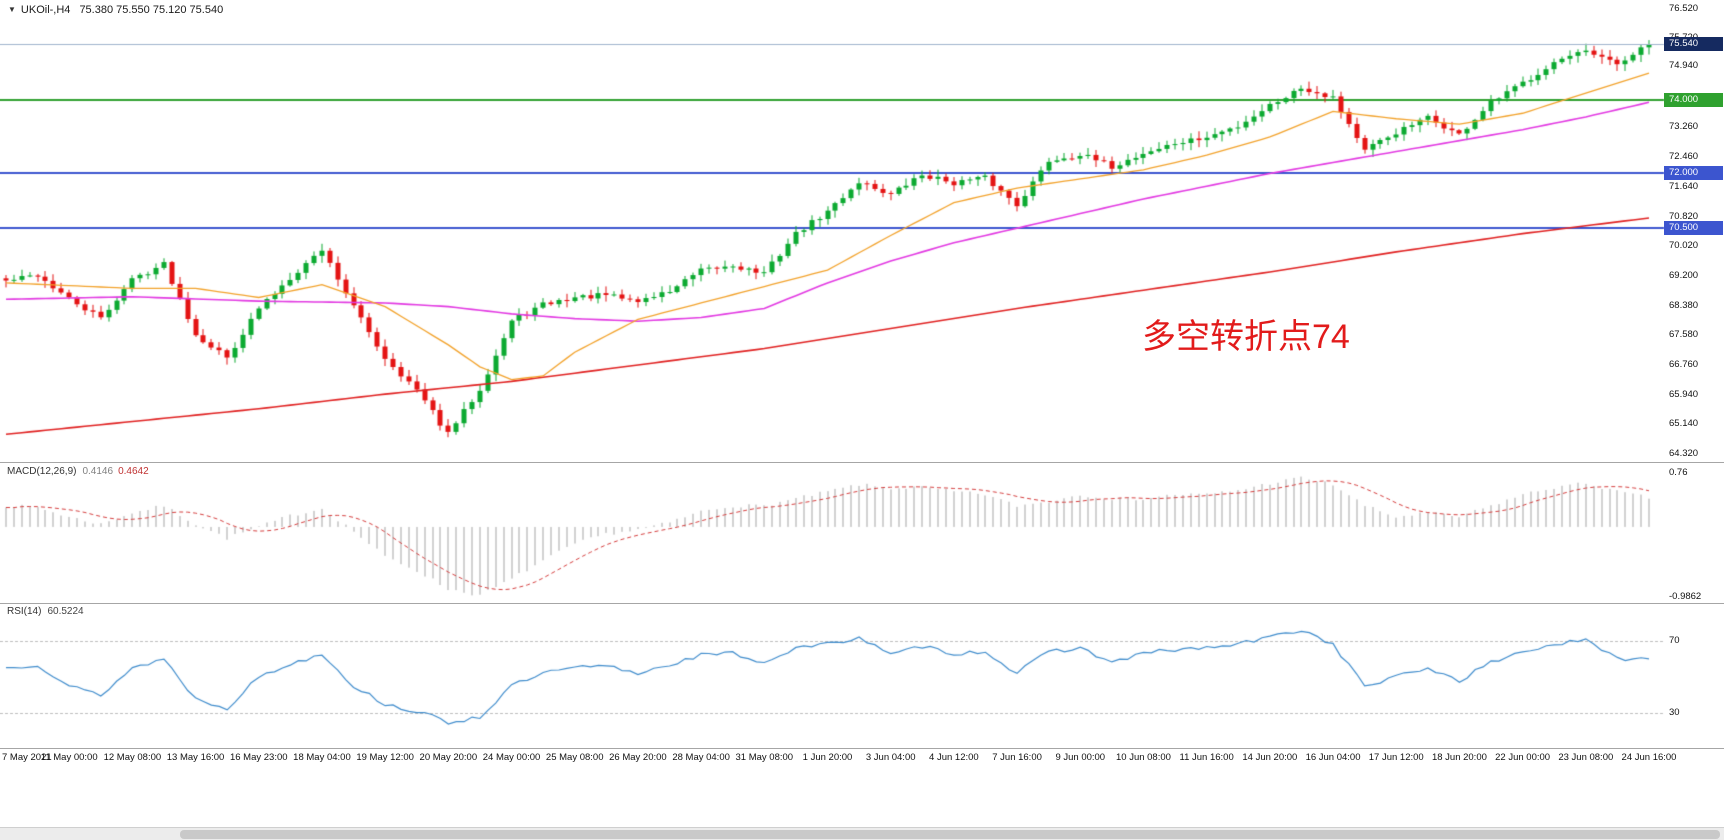  What do you see at coordinates (511, 757) in the screenshot?
I see `time-axis-label: 24 May 00:00` at bounding box center [511, 757].